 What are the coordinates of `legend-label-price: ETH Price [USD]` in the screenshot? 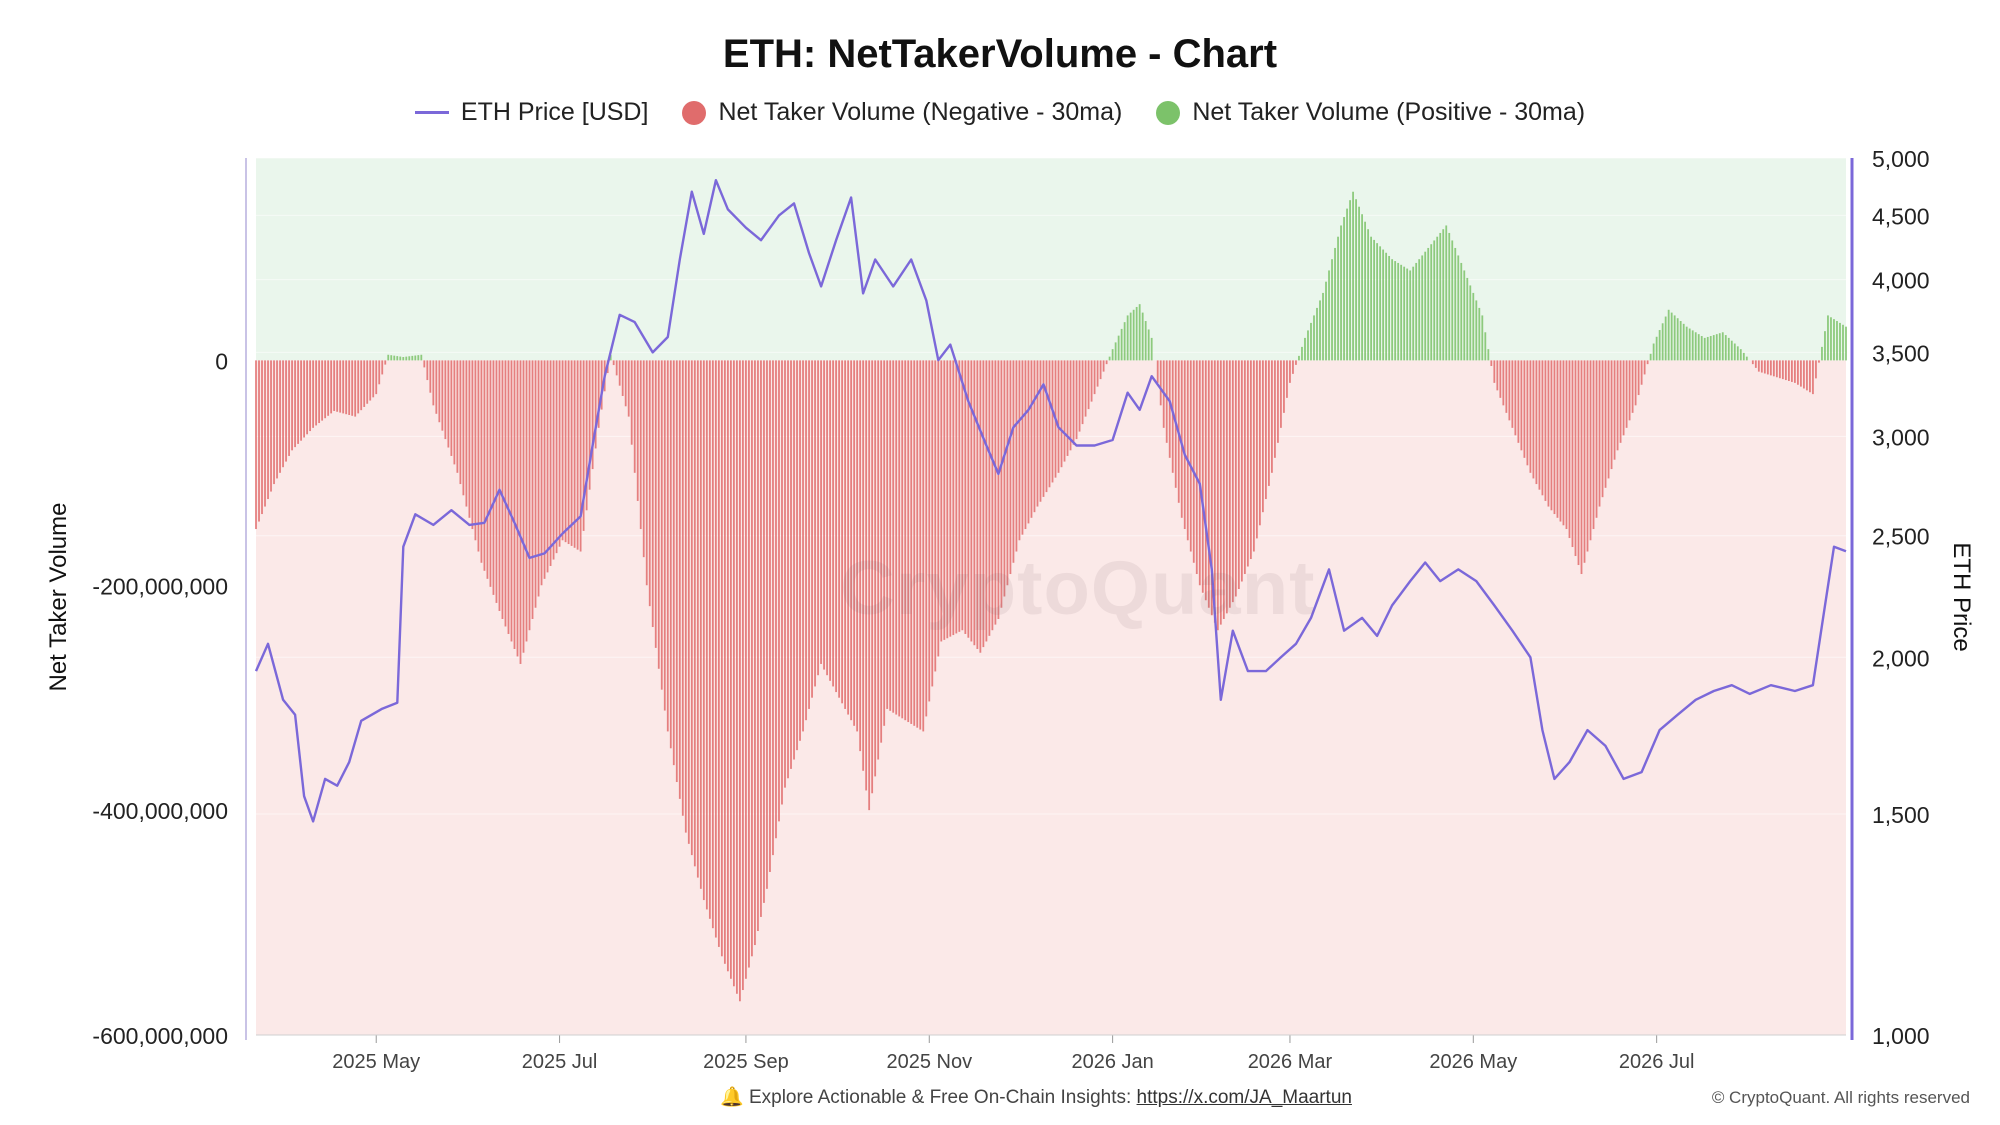 It's located at (554, 112).